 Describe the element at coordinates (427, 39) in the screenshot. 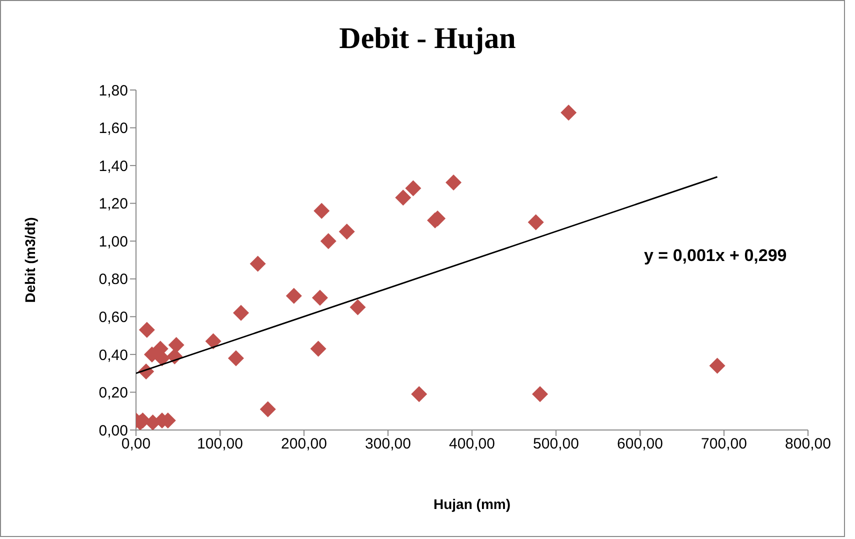

I see `chart-title: Debit - Hujan` at that location.